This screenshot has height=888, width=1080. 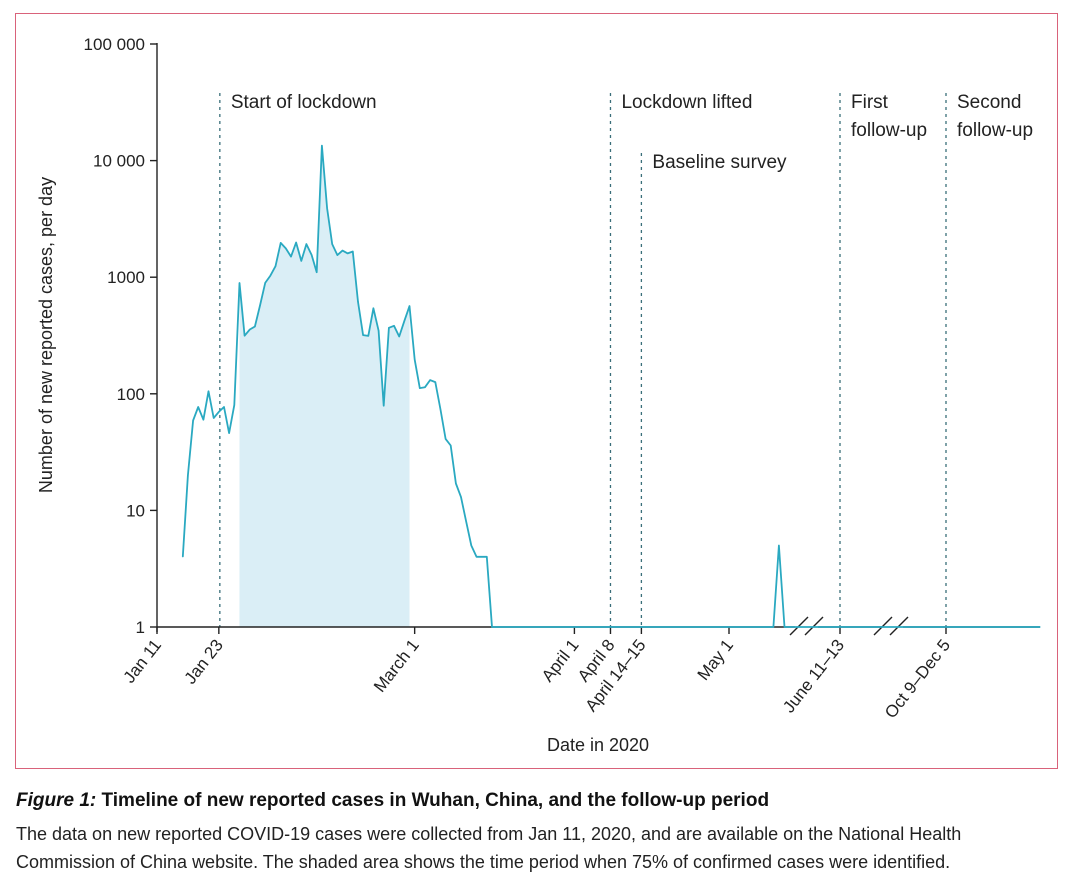 I want to click on y-tick-label-0: 1, so click(x=140, y=627).